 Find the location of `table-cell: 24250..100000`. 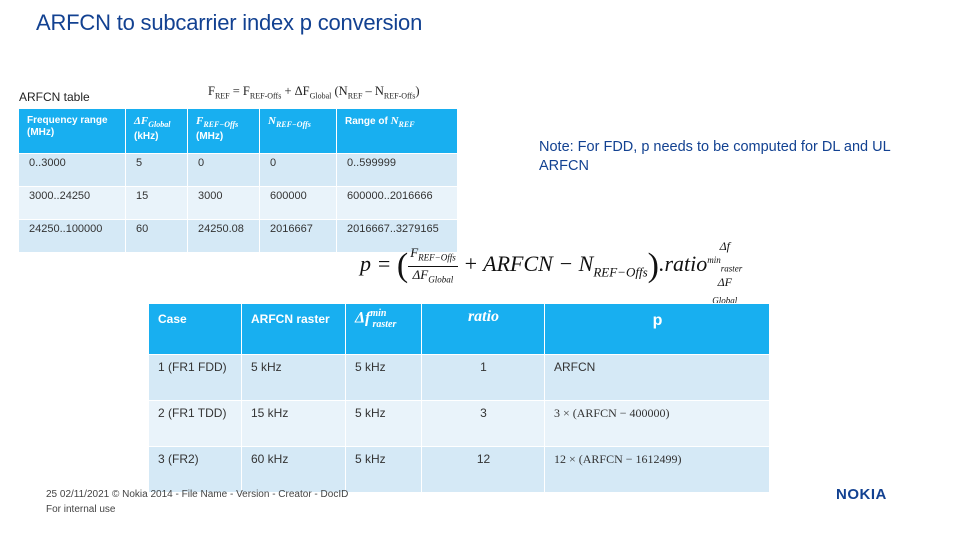

table-cell: 24250..100000 is located at coordinates (72, 236).